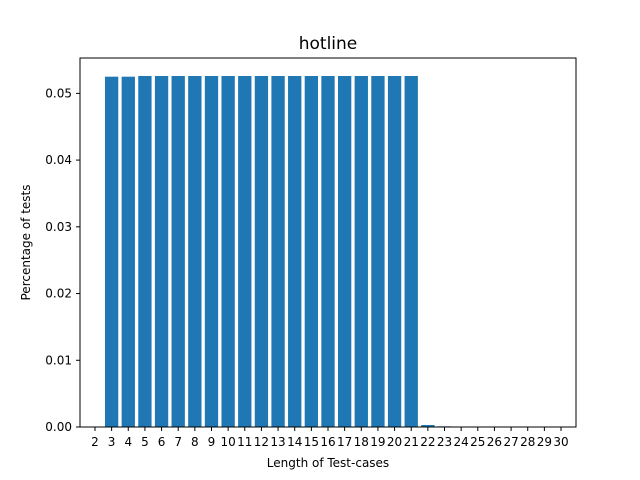  What do you see at coordinates (361, 442) in the screenshot?
I see `x-tick-label: 18` at bounding box center [361, 442].